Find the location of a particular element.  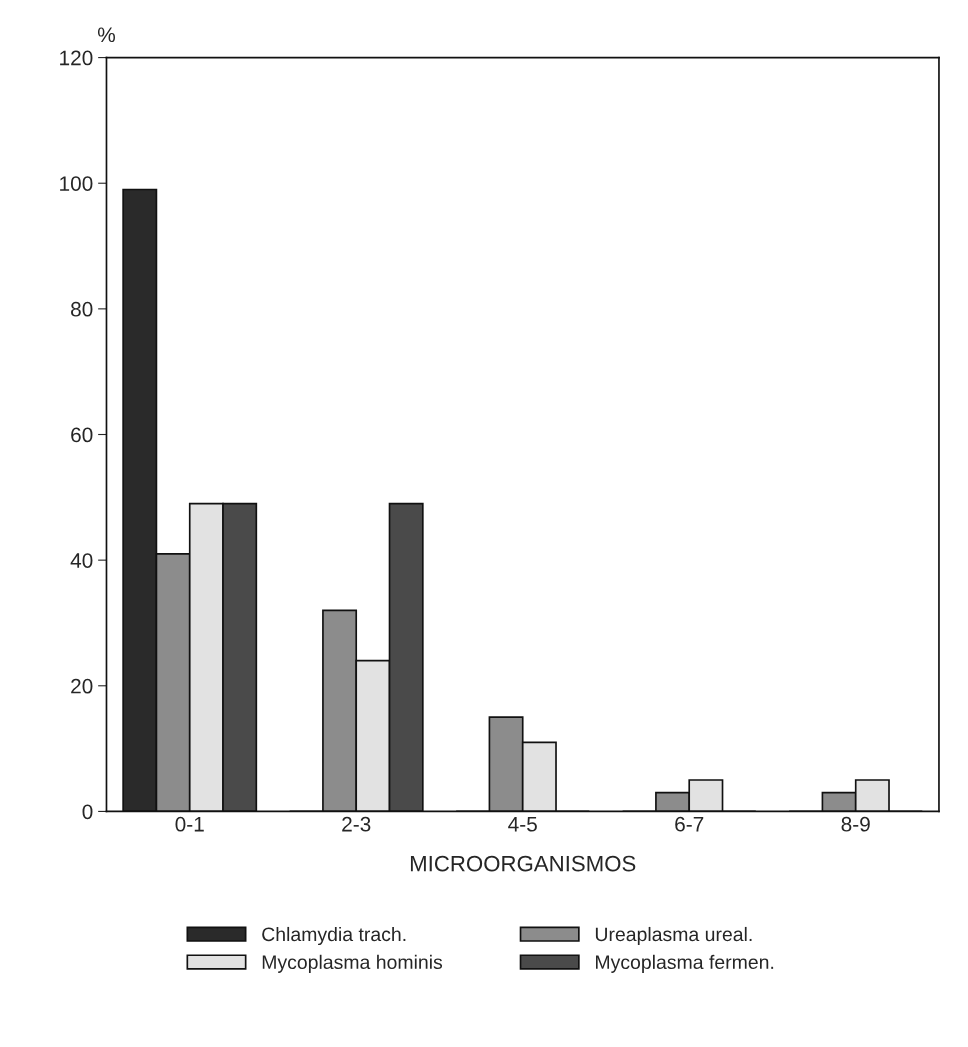

y-tick-label: 40 is located at coordinates (81, 560).